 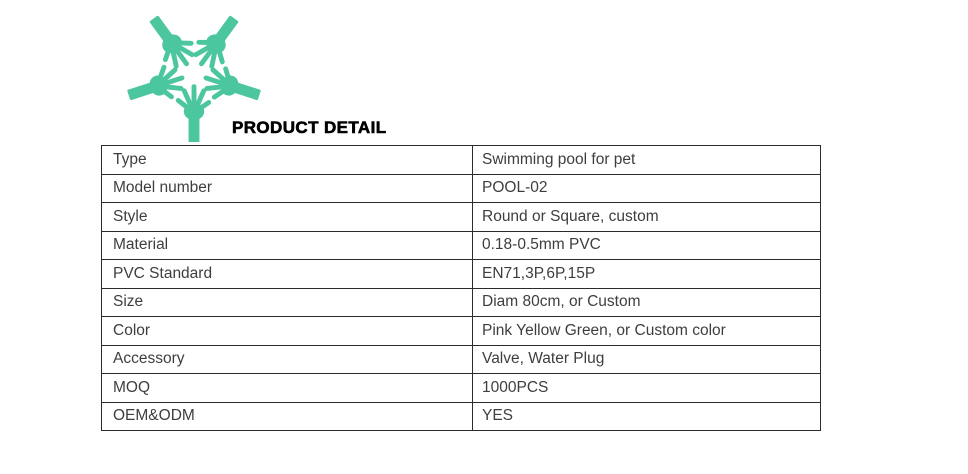 What do you see at coordinates (646, 302) in the screenshot?
I see `spec-value: Diam 80cm, or Custom` at bounding box center [646, 302].